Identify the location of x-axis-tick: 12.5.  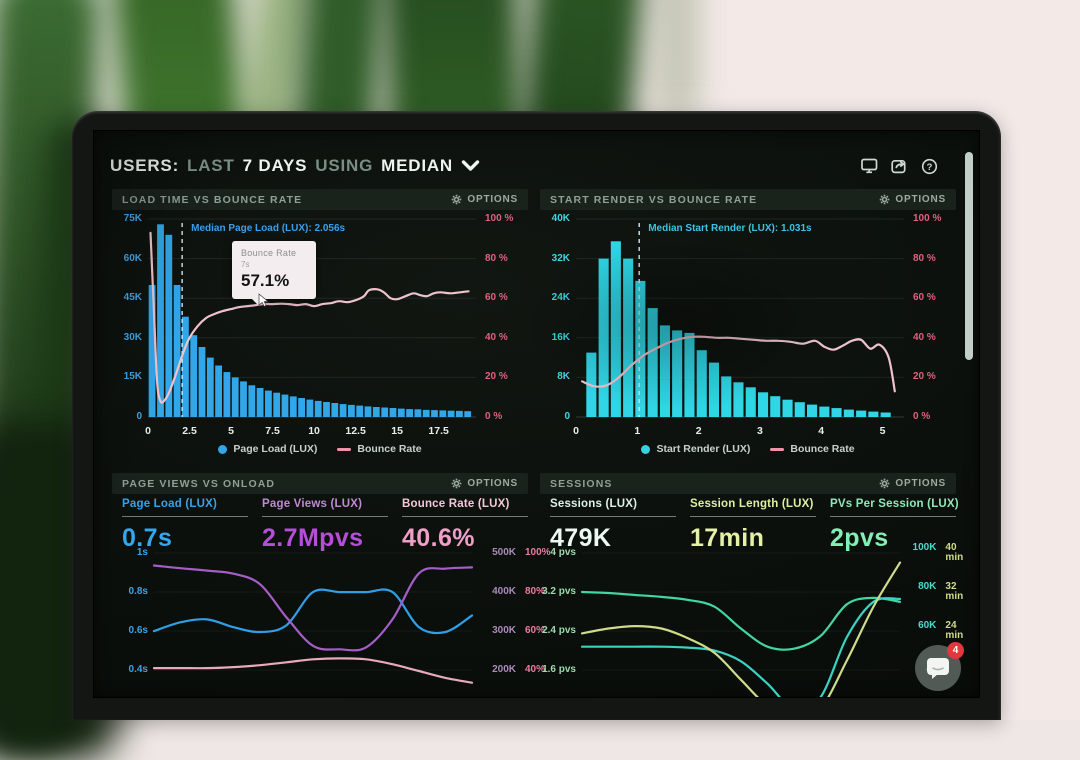
(355, 431).